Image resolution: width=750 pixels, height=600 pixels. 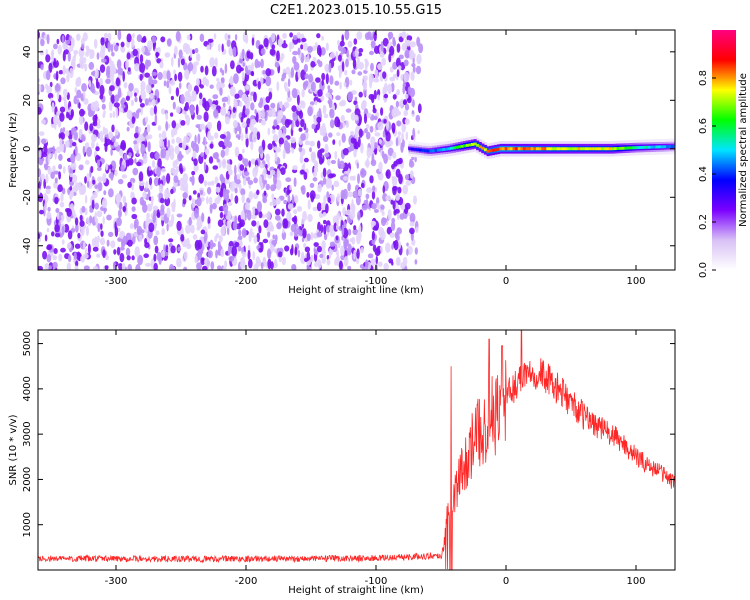 What do you see at coordinates (541, 147) in the screenshot?
I see `heatmap-ridge-region` at bounding box center [541, 147].